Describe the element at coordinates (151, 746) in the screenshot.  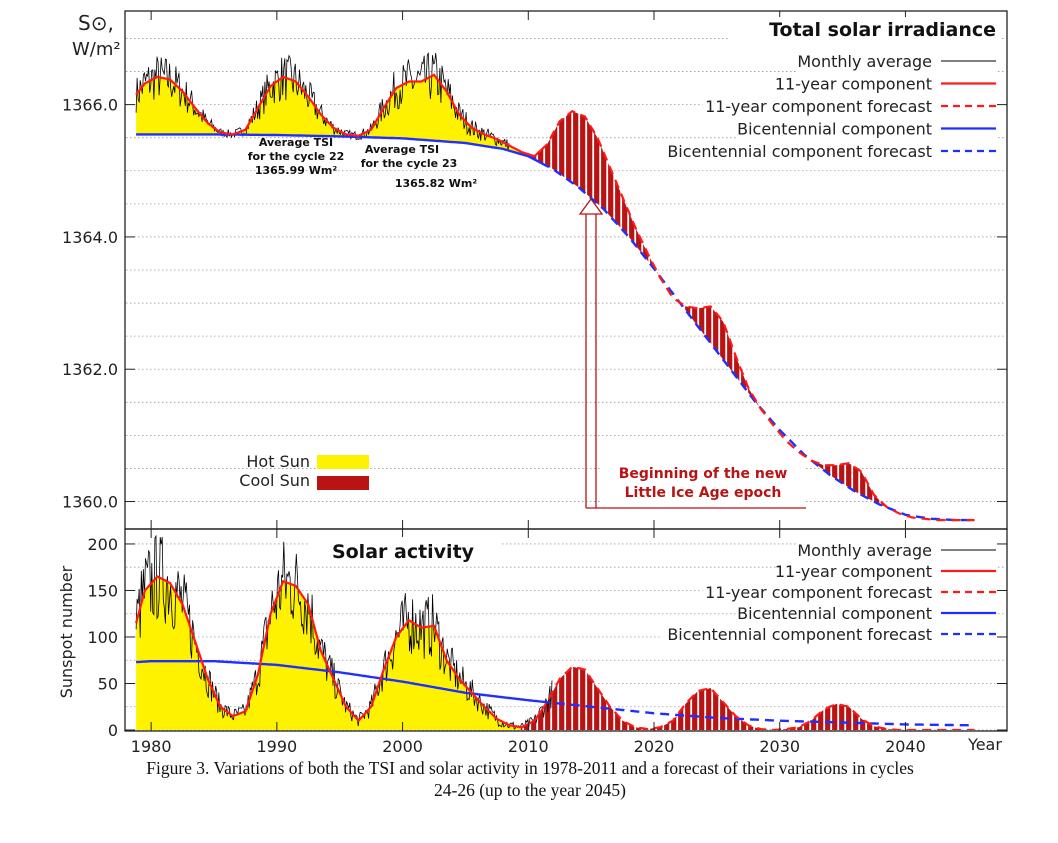
I see `x-tick-label: 1980` at that location.